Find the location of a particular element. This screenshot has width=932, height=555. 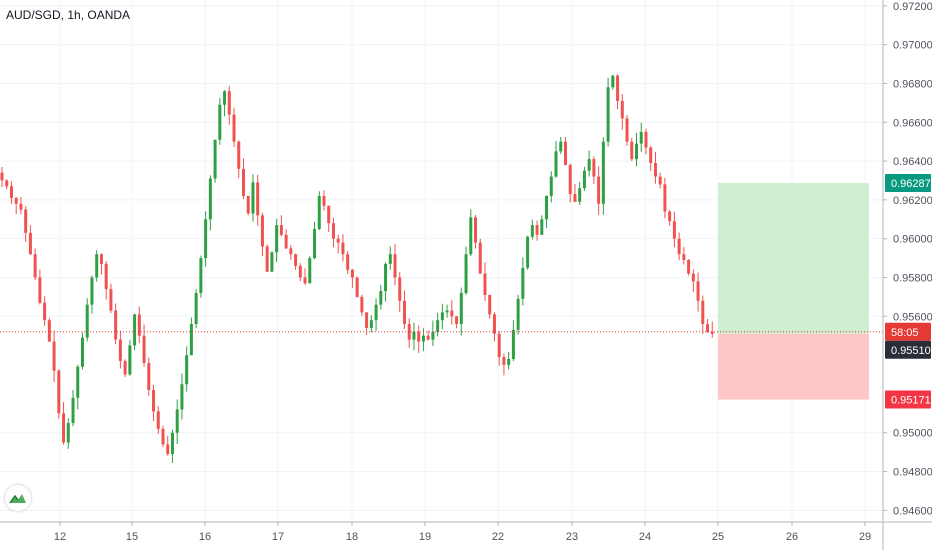

long-position-tool is located at coordinates (793, 291).